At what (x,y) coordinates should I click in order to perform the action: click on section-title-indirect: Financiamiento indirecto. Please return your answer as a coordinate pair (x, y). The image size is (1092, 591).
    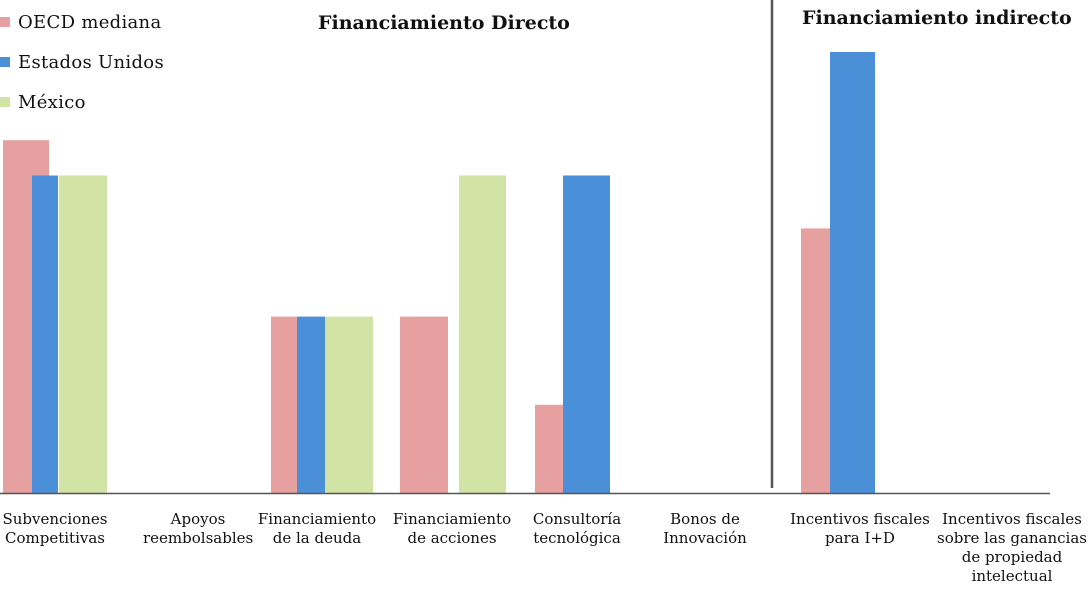
    Looking at the image, I should click on (937, 18).